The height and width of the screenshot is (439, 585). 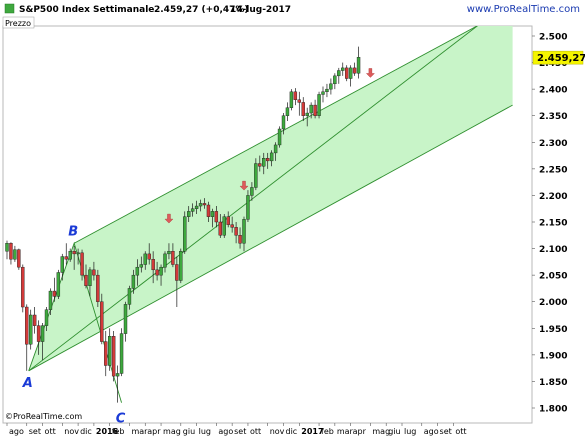 What do you see at coordinates (27, 383) in the screenshot?
I see `pattern-label-a: A` at bounding box center [27, 383].